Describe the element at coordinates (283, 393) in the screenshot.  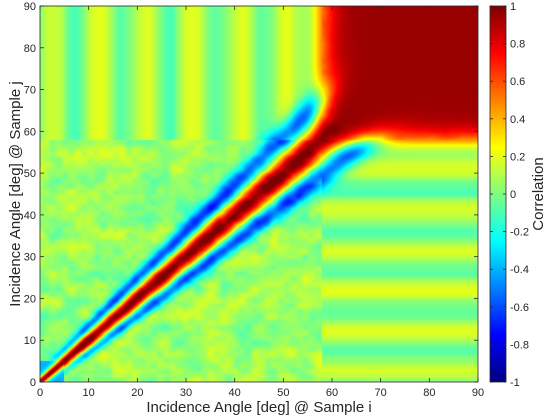
I see `x-tick-label: 50` at that location.